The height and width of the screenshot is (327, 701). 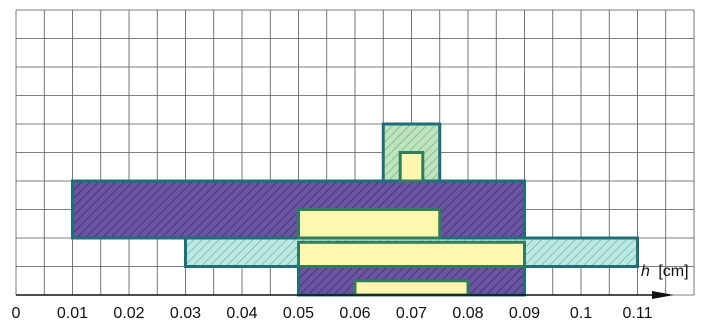 I want to click on x-tick-label: 0.02, so click(x=128, y=313).